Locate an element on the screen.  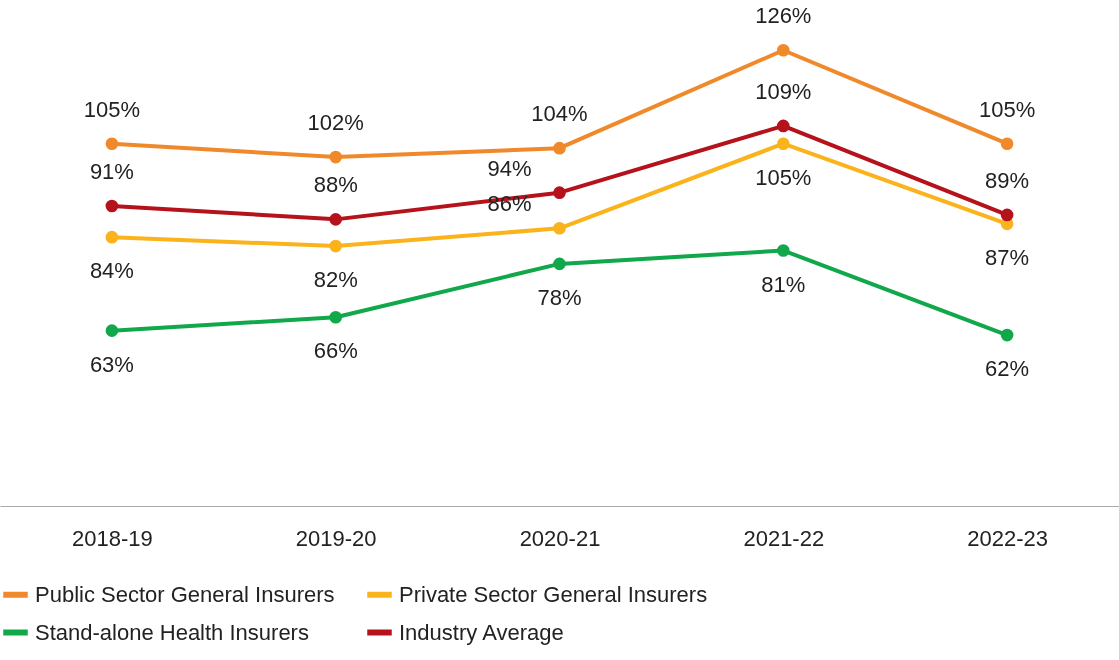
data-label: 66% is located at coordinates (335, 351).